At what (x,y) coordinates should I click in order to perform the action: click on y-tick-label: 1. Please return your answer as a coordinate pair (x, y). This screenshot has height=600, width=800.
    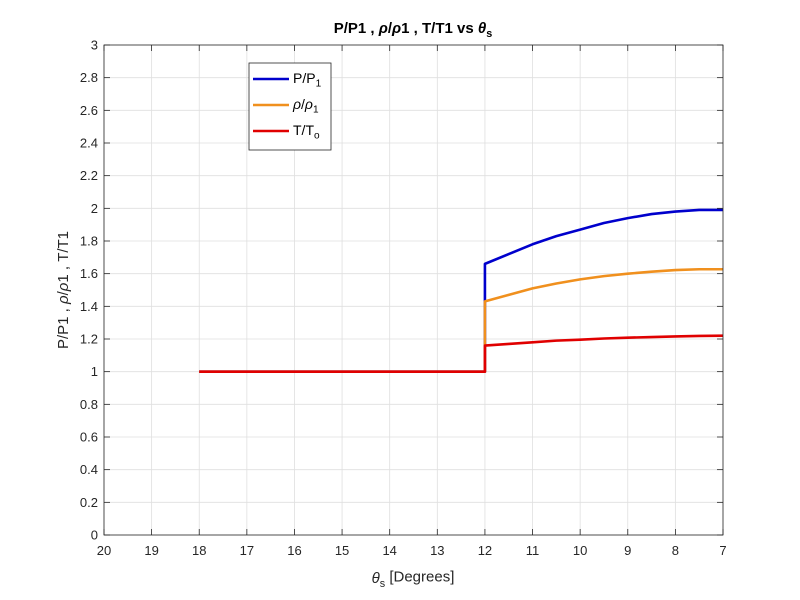
    Looking at the image, I should click on (94, 371).